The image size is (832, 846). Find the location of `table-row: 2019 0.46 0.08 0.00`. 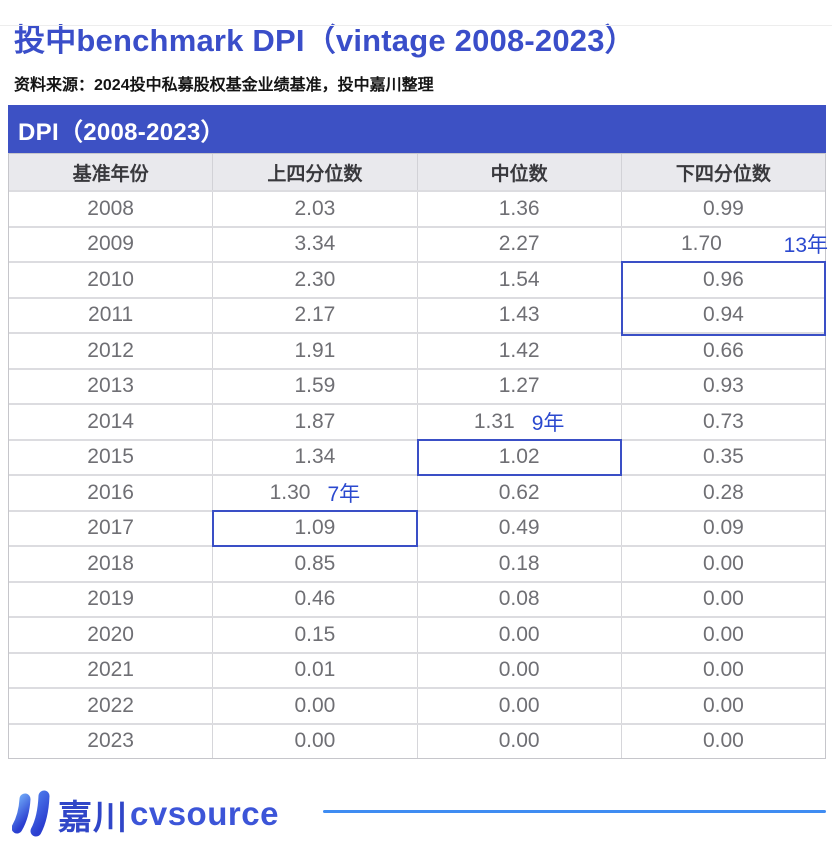

table-row: 2019 0.46 0.08 0.00 is located at coordinates (417, 598).